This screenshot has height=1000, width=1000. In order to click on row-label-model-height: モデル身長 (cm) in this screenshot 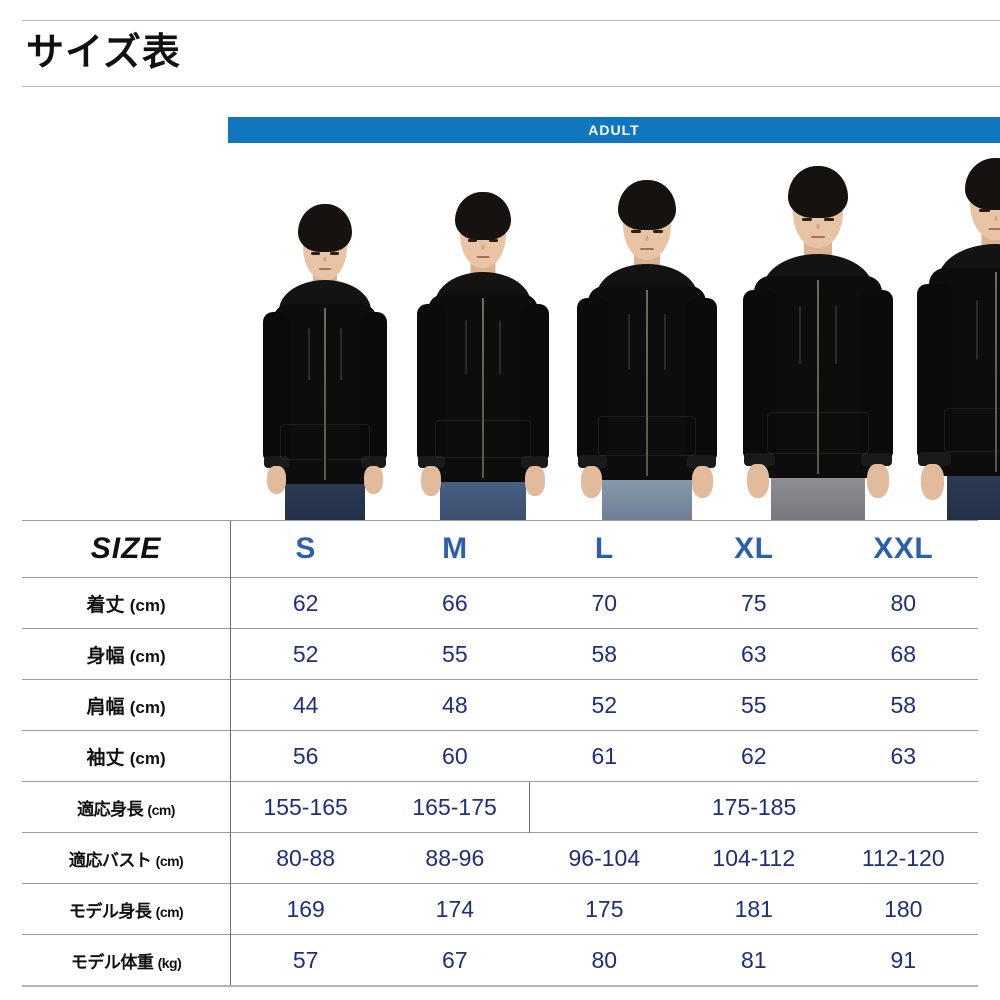, I will do `click(126, 909)`.